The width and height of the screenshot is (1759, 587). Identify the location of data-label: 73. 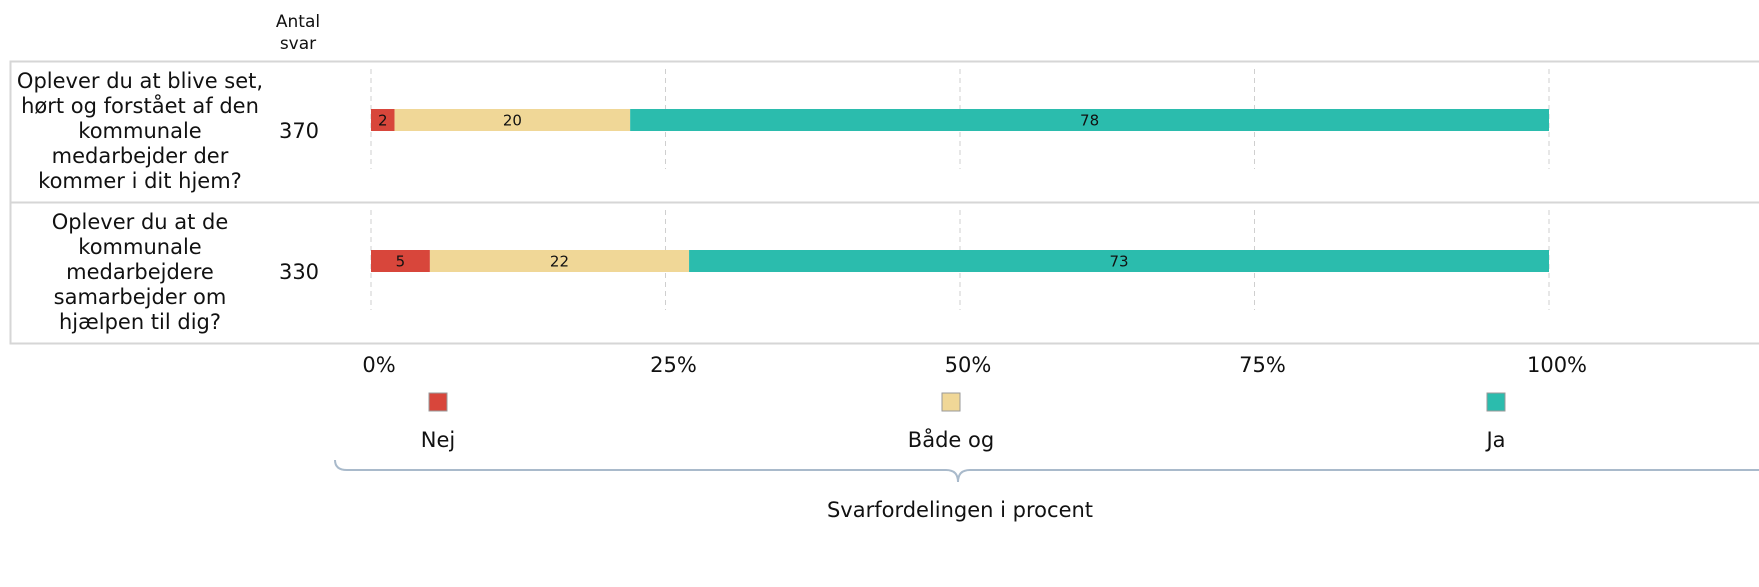
(1118, 262).